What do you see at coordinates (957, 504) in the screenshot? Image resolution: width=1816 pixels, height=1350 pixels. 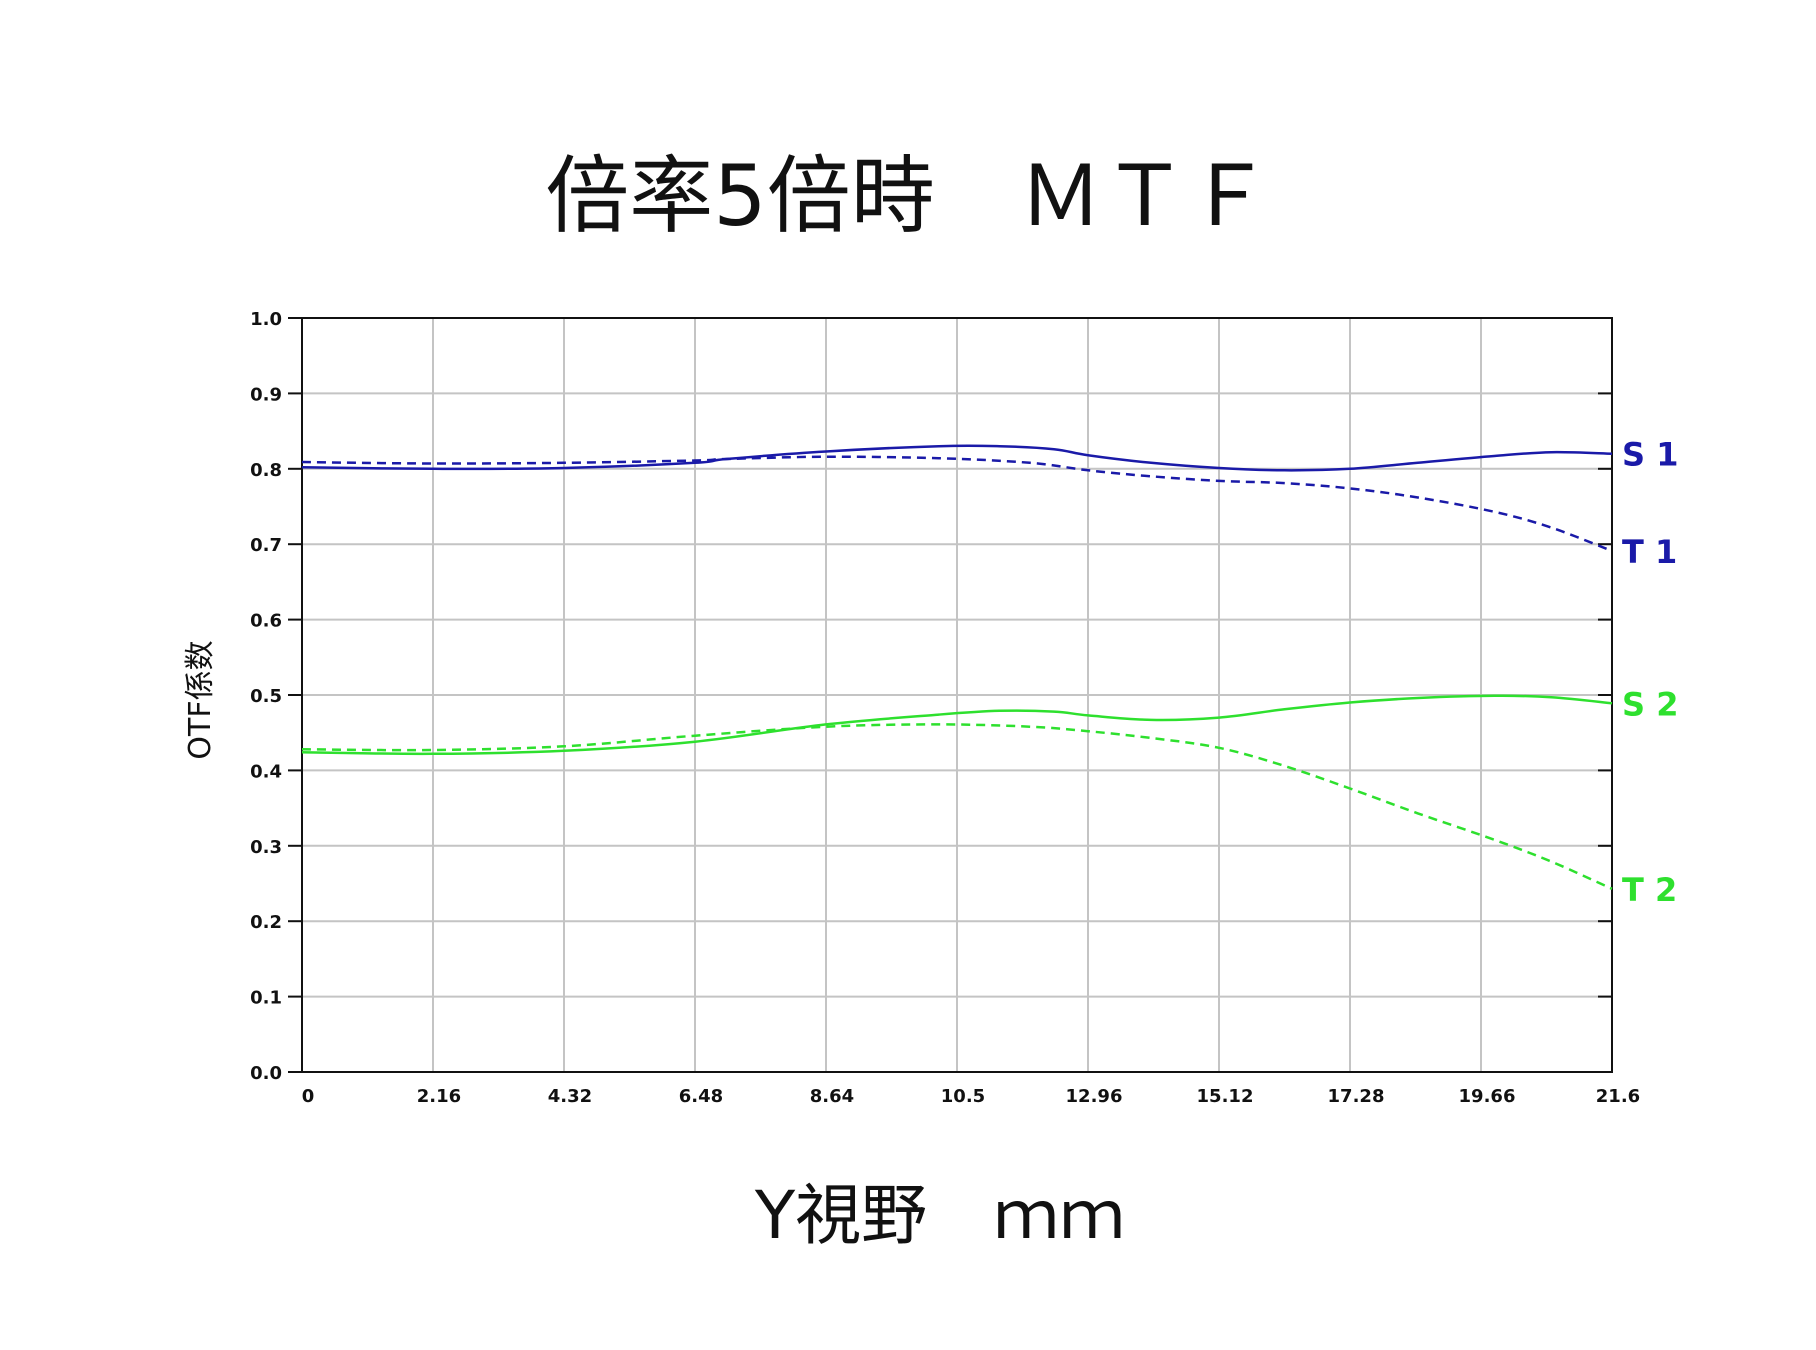 I see `series-line-t1` at bounding box center [957, 504].